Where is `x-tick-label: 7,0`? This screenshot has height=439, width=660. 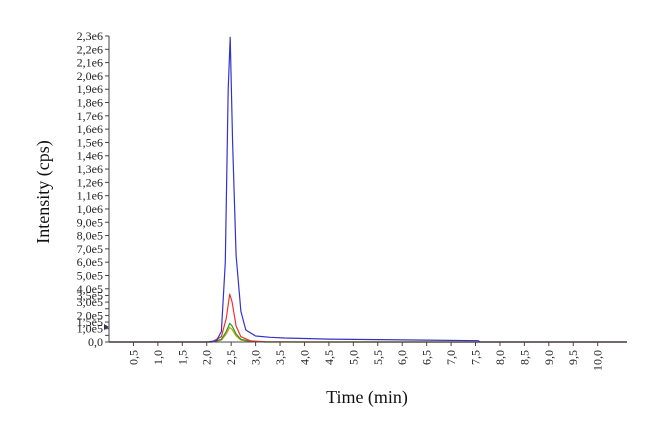
x-tick-label: 7,0 is located at coordinates (451, 357).